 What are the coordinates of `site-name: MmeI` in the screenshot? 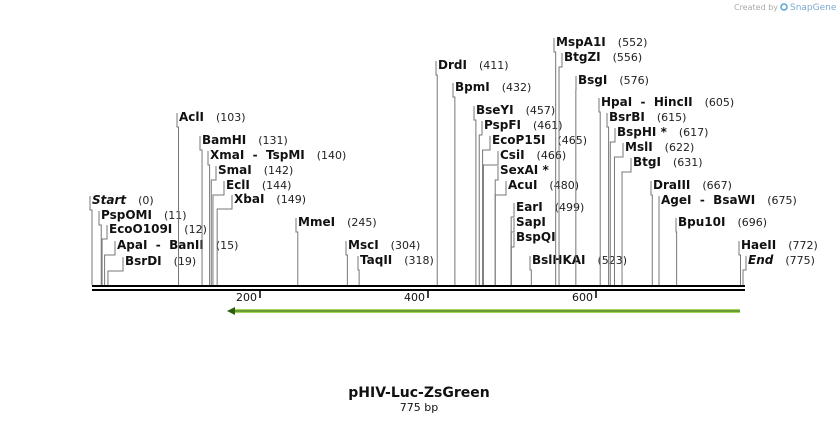 It's located at (316, 222).